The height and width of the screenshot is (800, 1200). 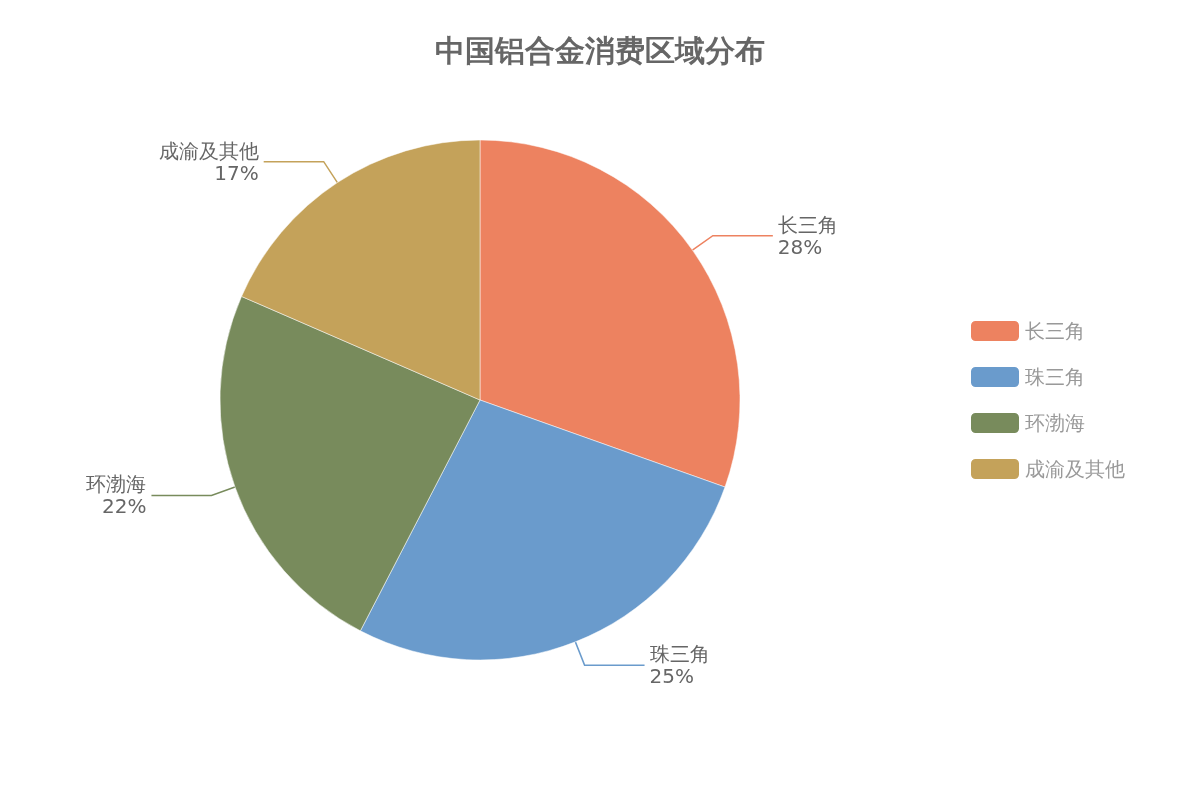 I want to click on legend-label: 珠三角, so click(x=1055, y=377).